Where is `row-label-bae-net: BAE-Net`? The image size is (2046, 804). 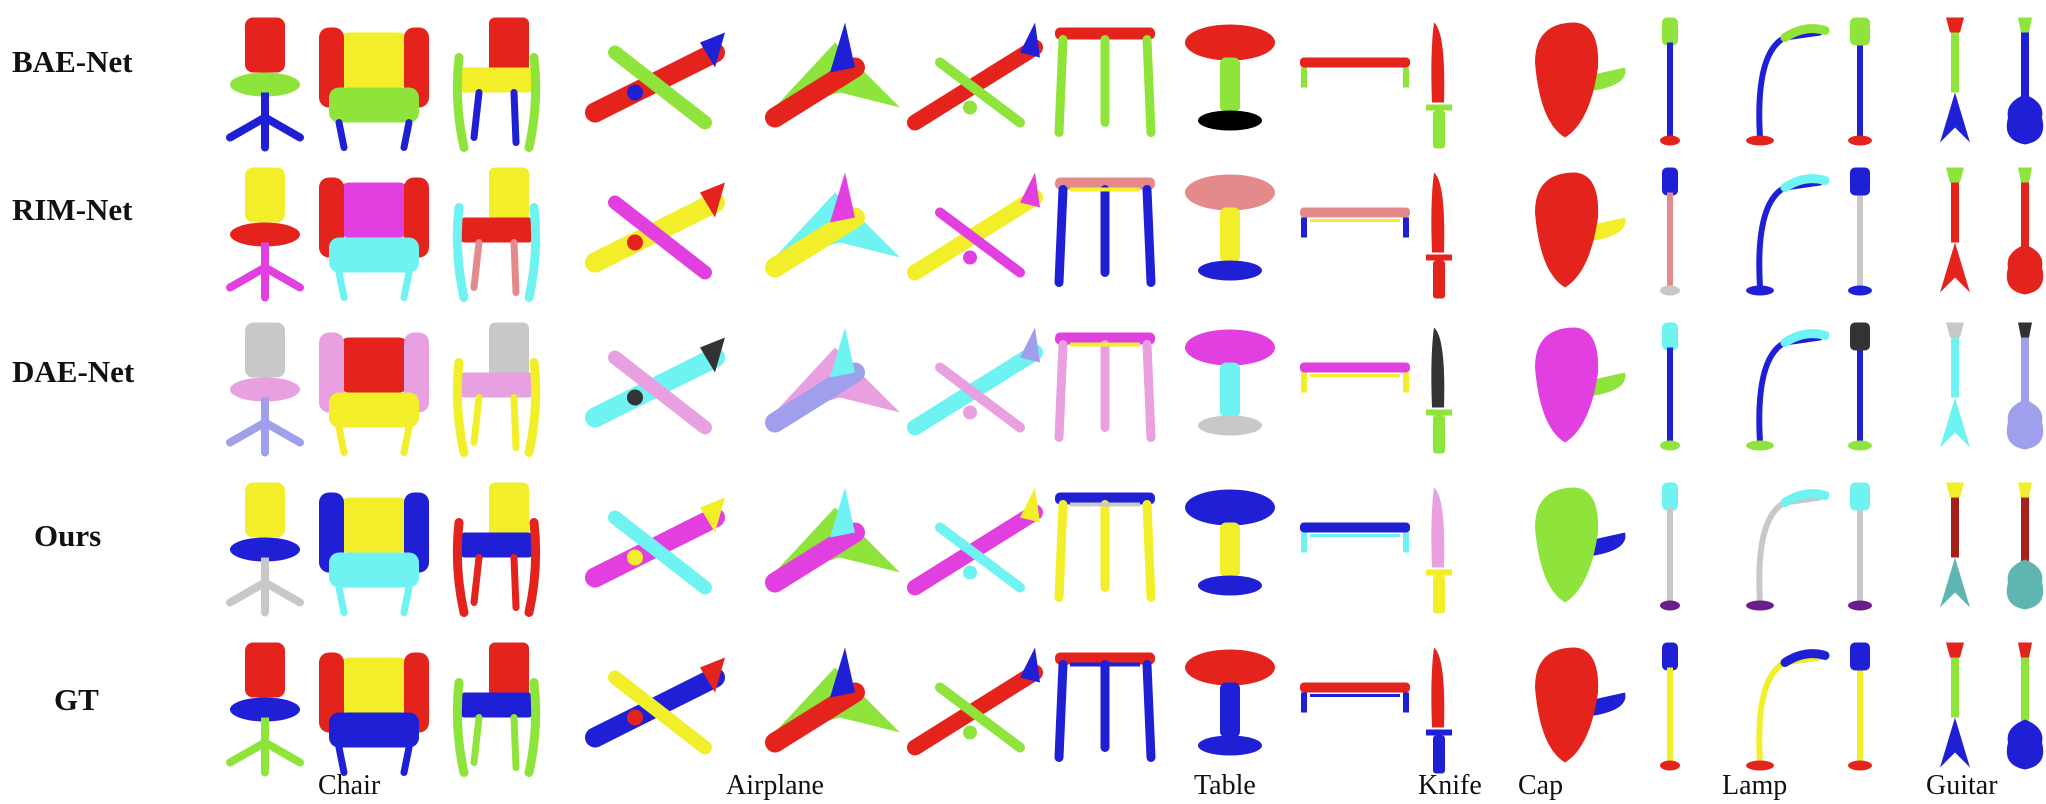 row-label-bae-net: BAE-Net is located at coordinates (72, 61).